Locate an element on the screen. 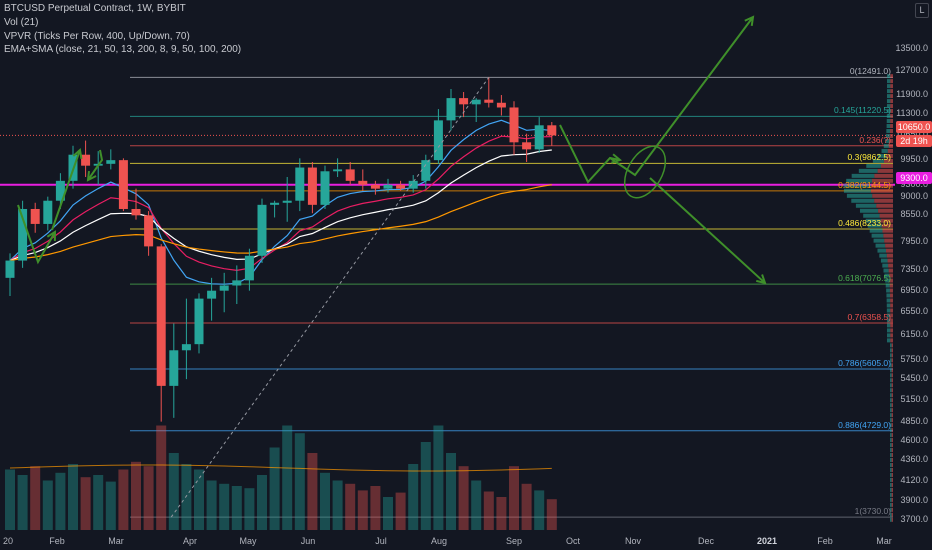 This screenshot has width=932, height=550. y-tick-label: 9950.0 is located at coordinates (914, 159).